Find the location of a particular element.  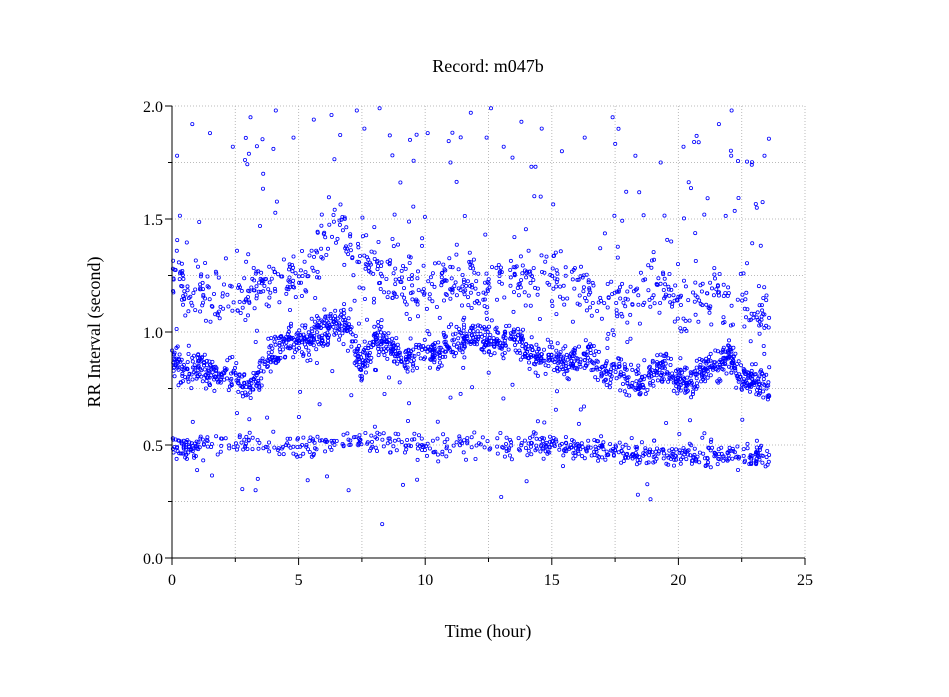

x-tick-label: 5 is located at coordinates (299, 580).